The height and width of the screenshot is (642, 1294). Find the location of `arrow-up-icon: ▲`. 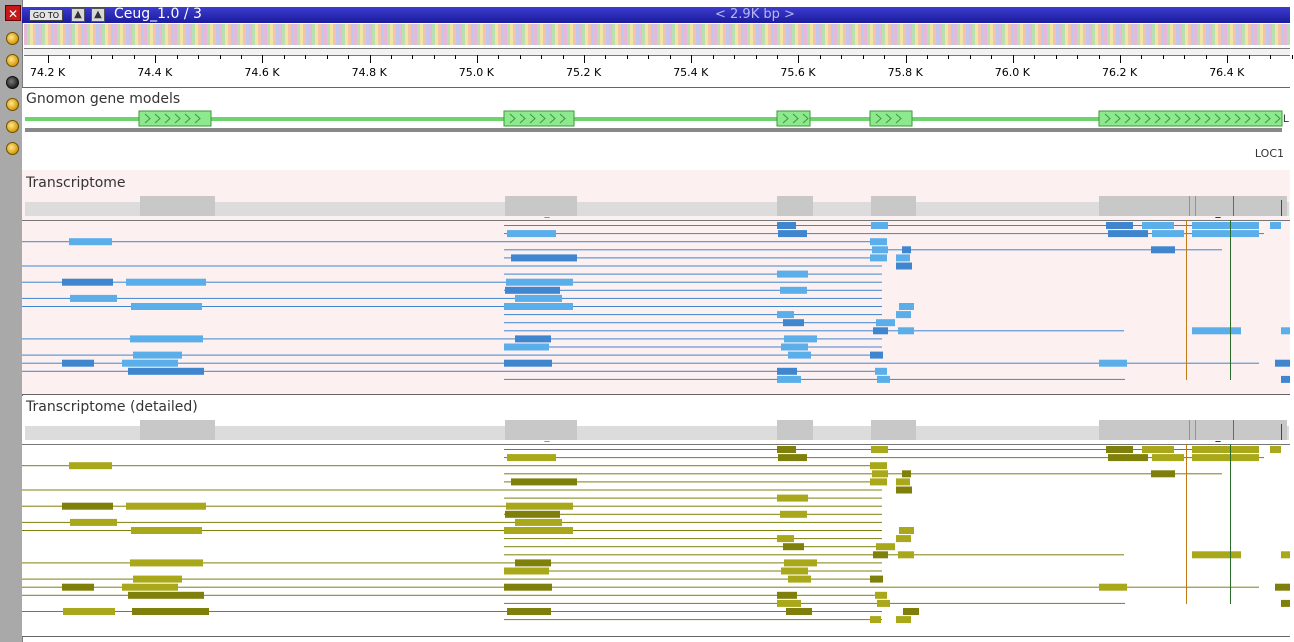

arrow-up-icon: ▲ is located at coordinates (78, 15).